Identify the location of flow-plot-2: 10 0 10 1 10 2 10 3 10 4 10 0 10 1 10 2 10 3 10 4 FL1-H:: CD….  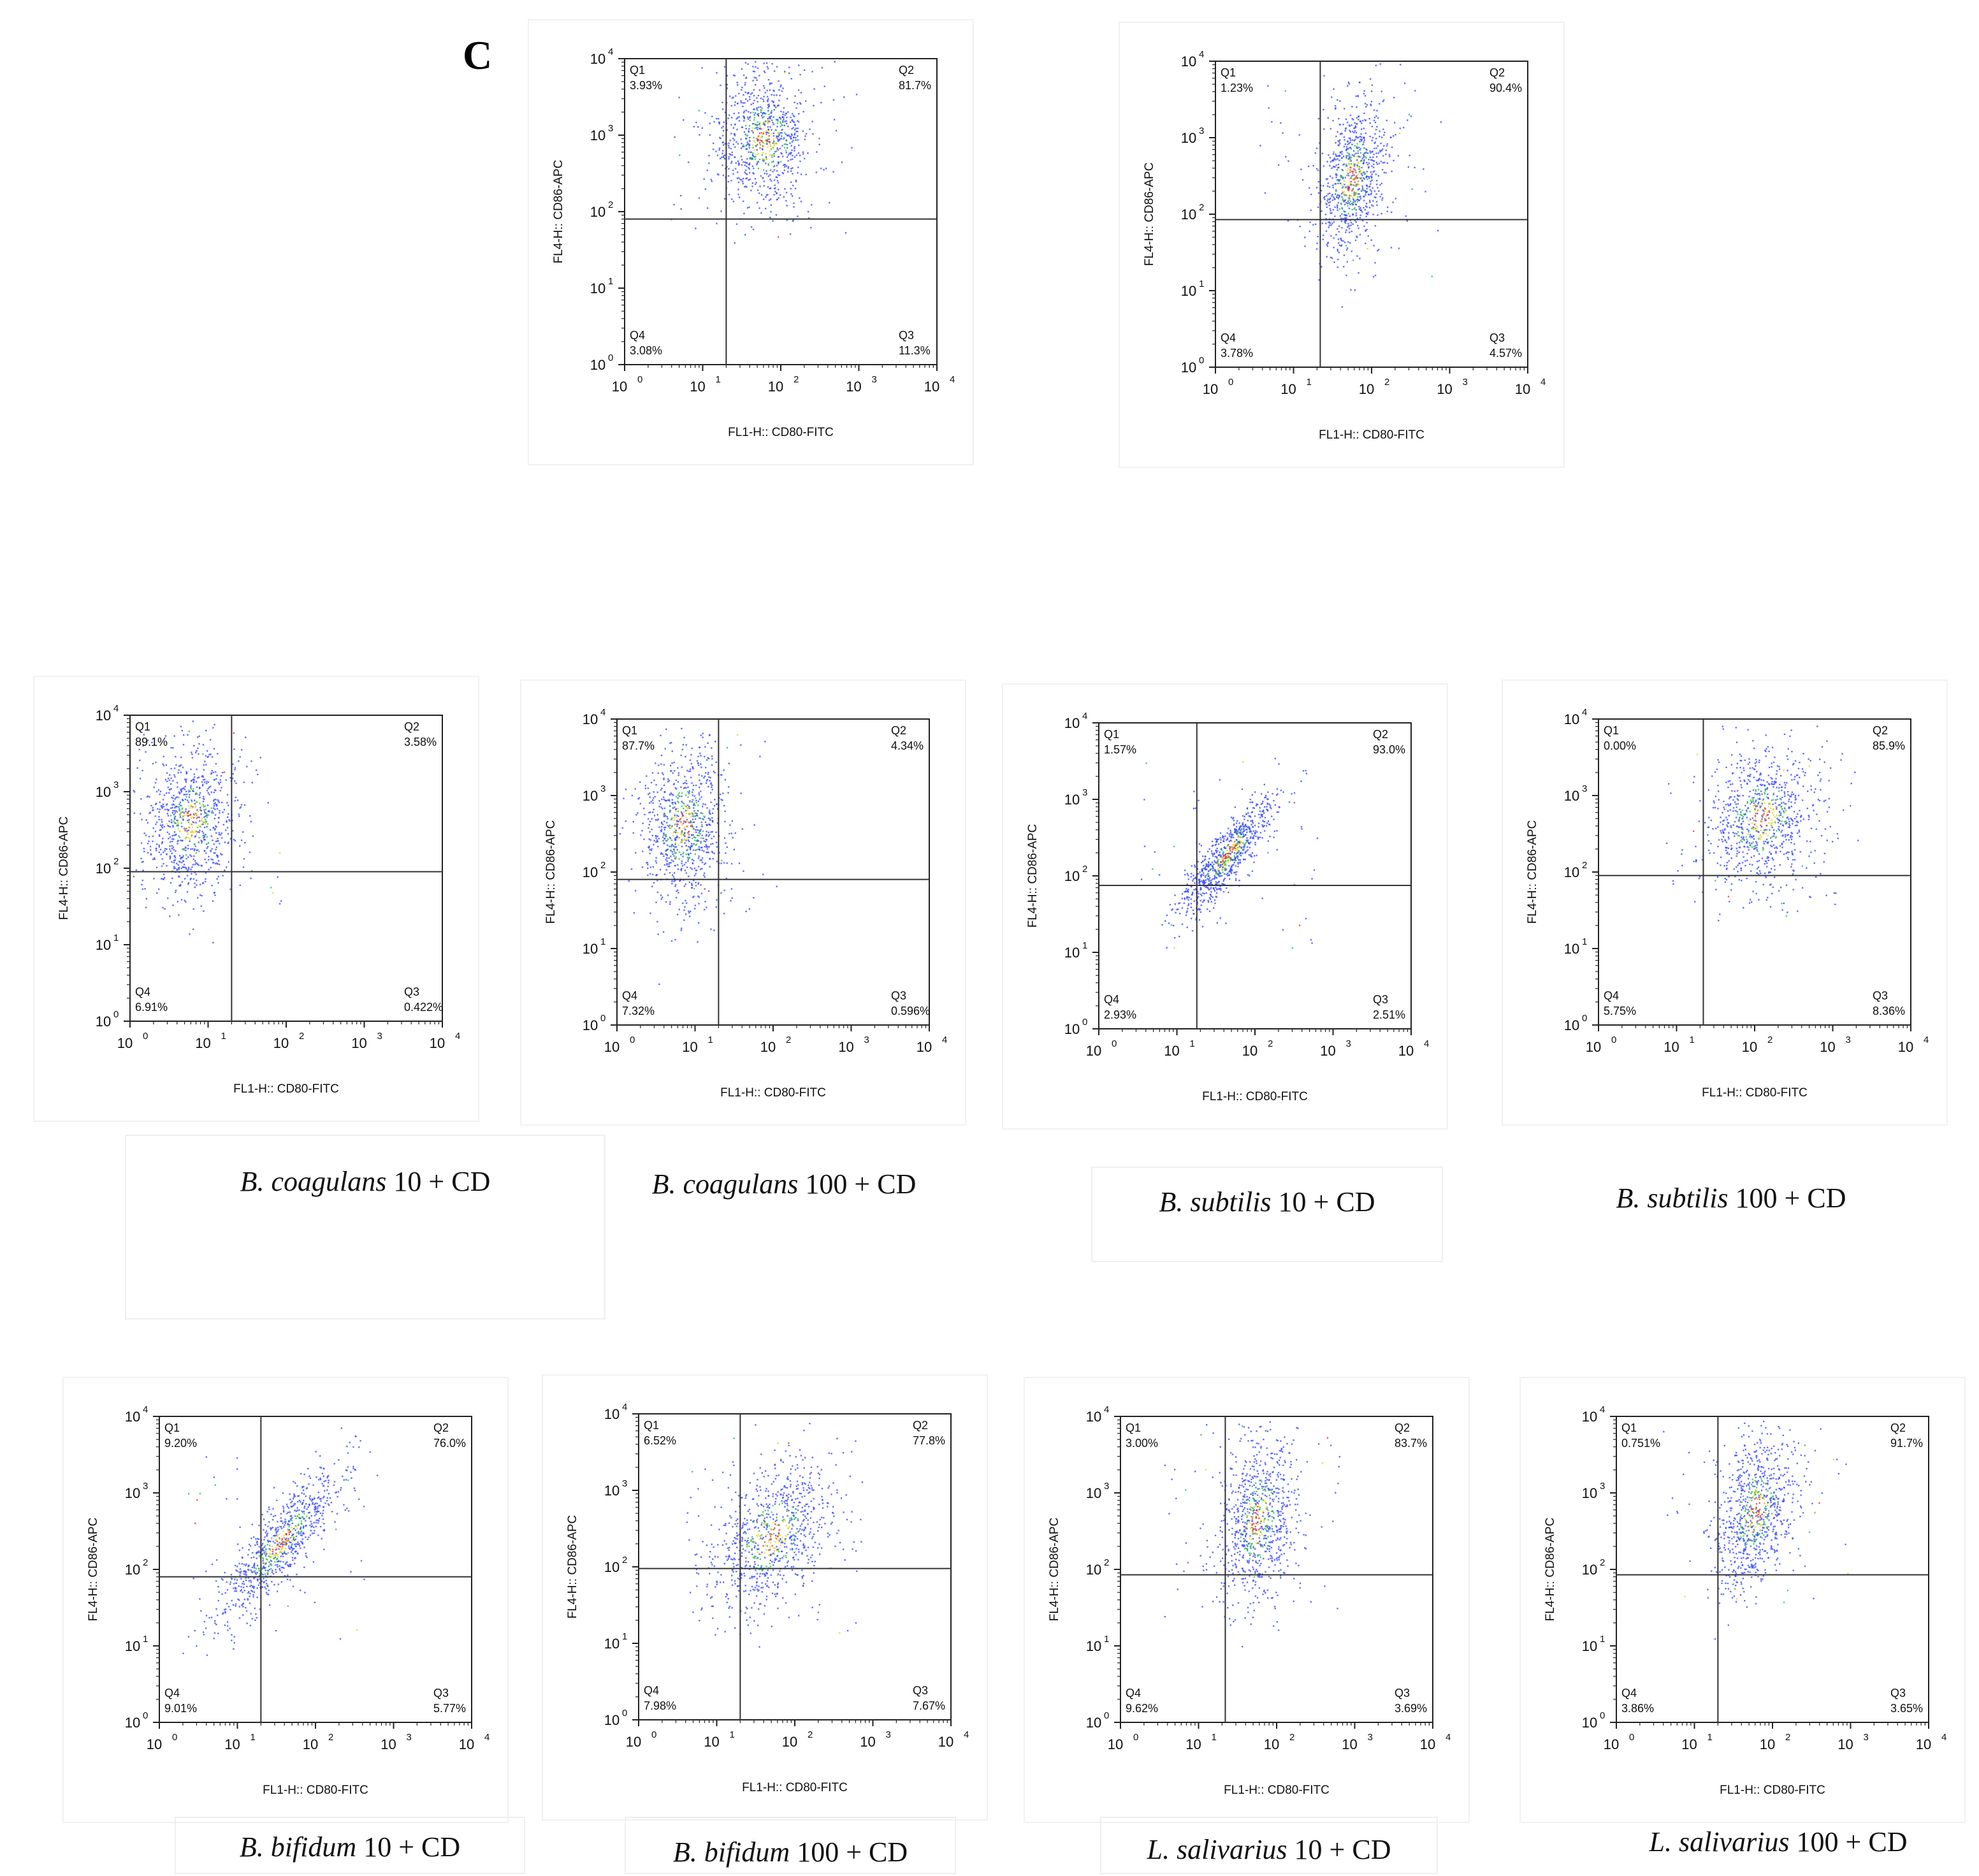
(1342, 245).